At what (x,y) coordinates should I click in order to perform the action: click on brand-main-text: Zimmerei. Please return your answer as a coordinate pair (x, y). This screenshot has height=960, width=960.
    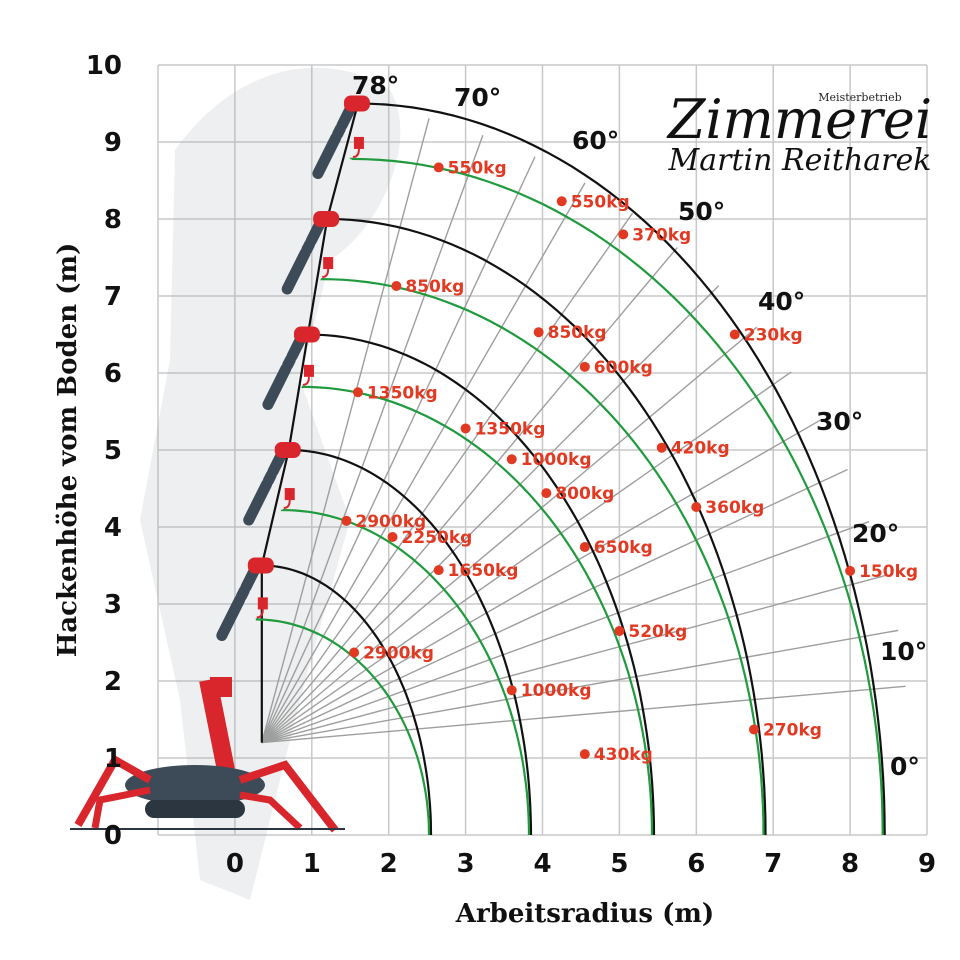
    Looking at the image, I should click on (799, 119).